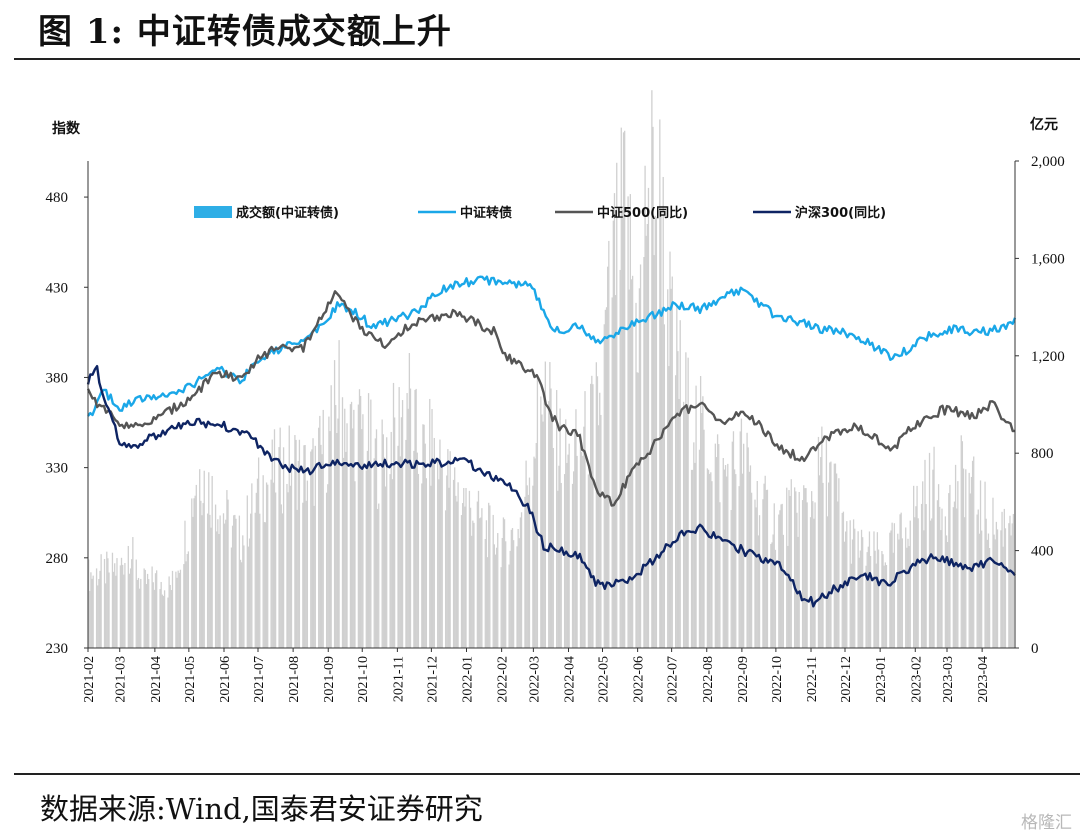  Describe the element at coordinates (1035, 649) in the screenshot. I see `right-tick-label: 0` at that location.